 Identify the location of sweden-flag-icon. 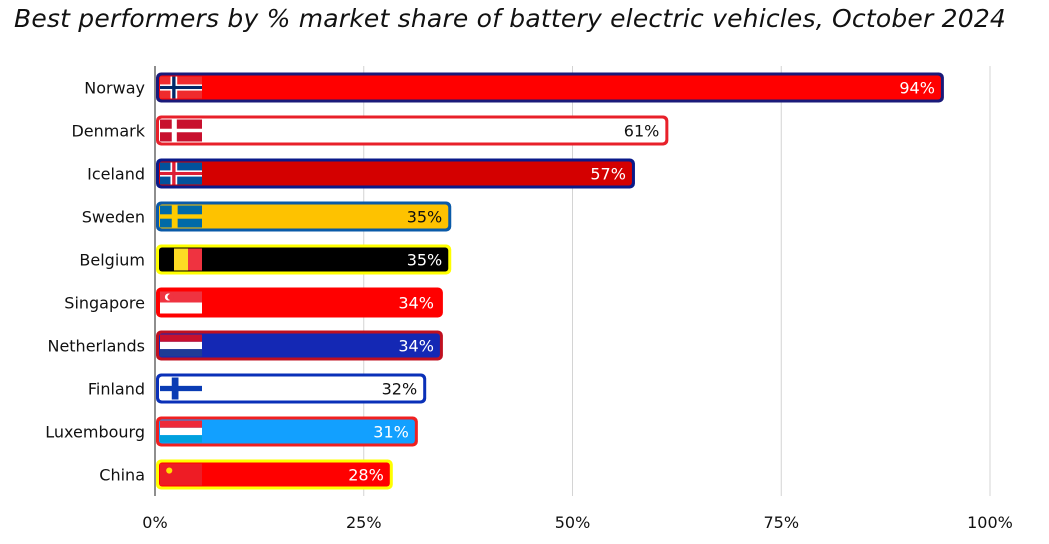
(181, 216).